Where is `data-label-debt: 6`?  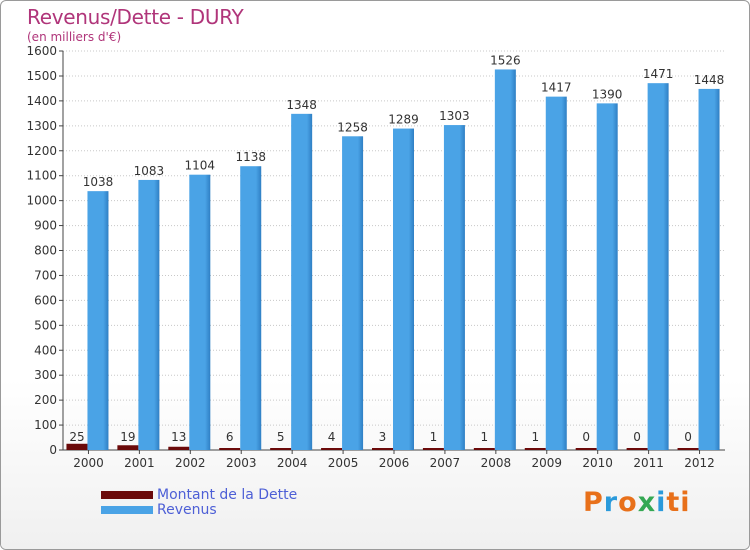
data-label-debt: 6 is located at coordinates (230, 437).